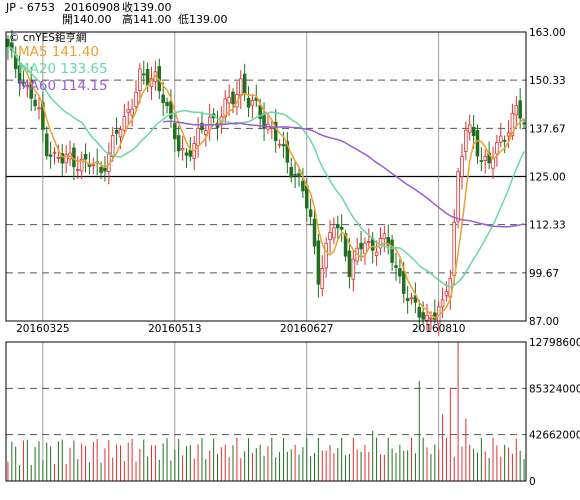 This screenshot has height=500, width=580. What do you see at coordinates (547, 129) in the screenshot?
I see `price-tick-label: 137.67` at bounding box center [547, 129].